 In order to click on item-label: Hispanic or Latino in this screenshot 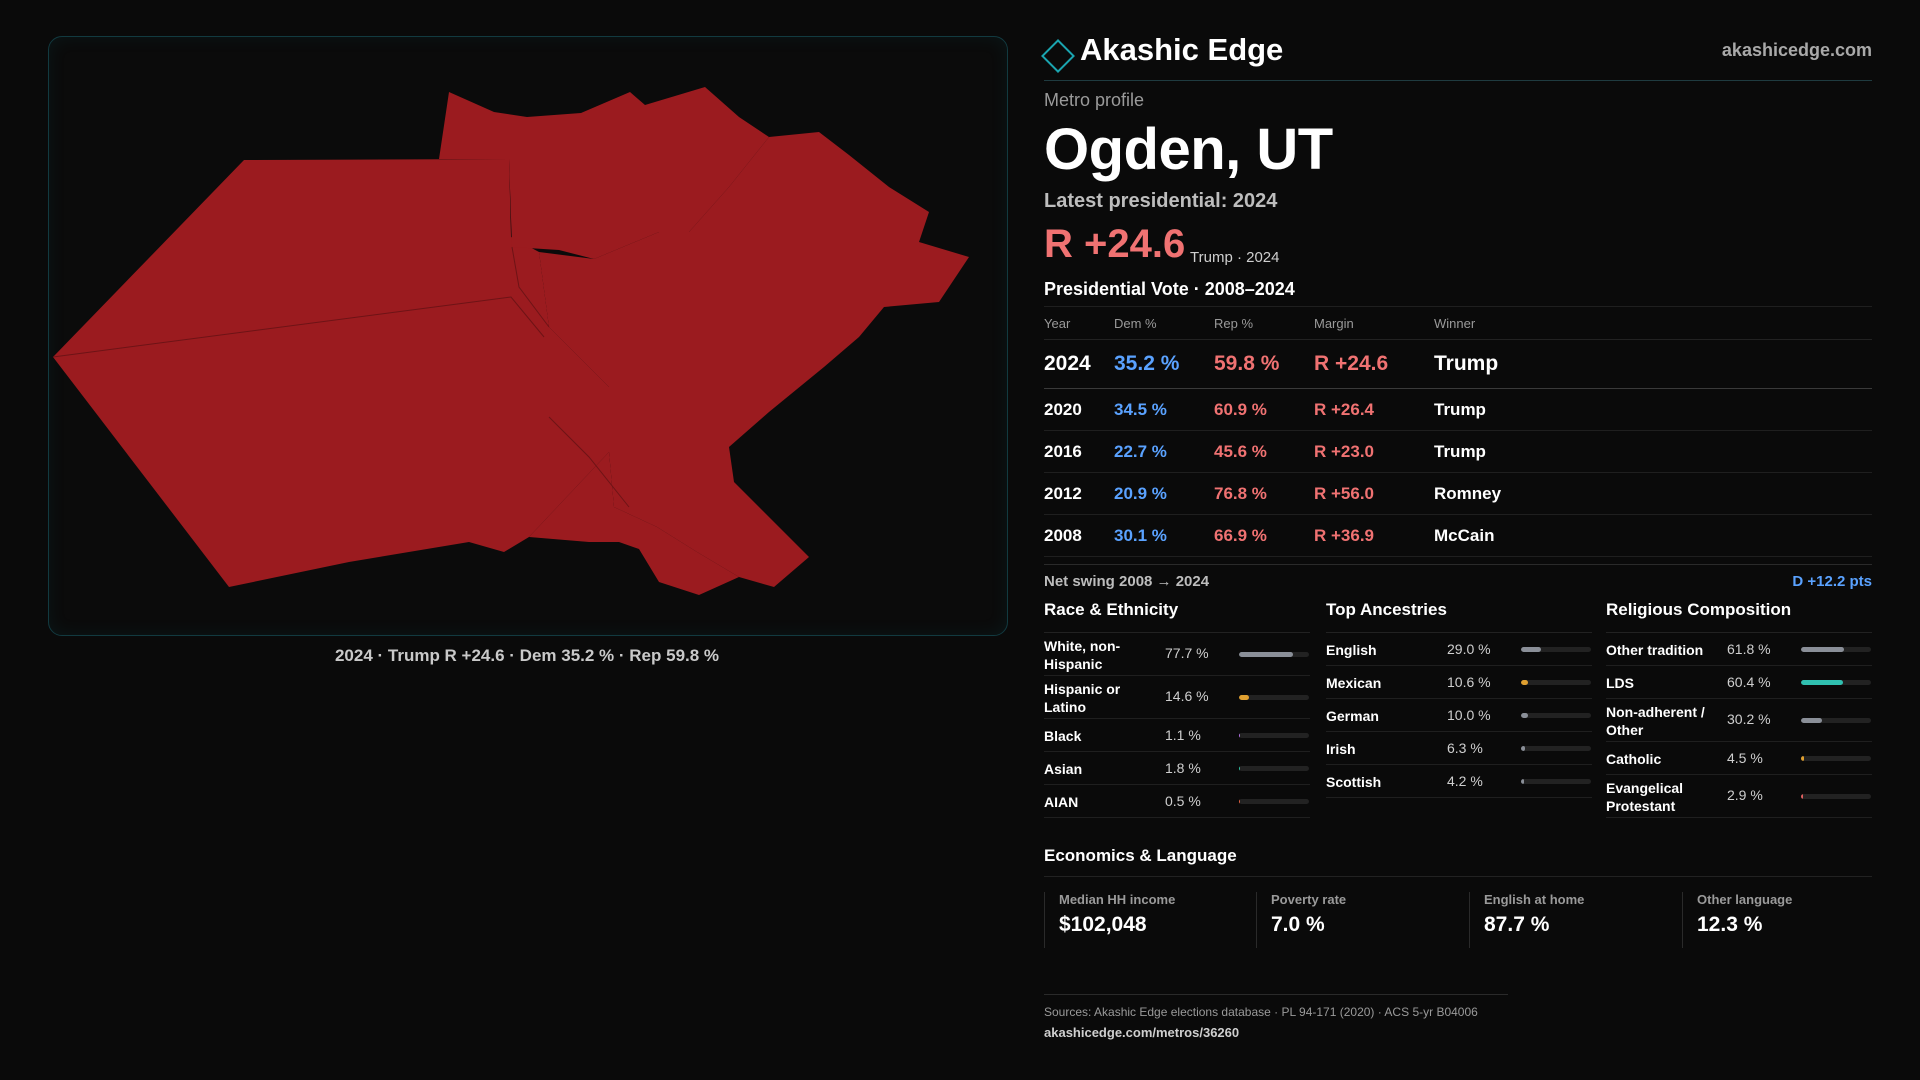, I will do `click(1082, 698)`.